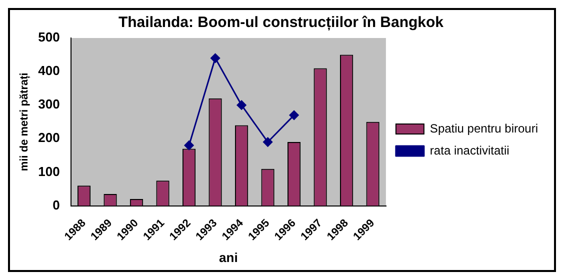 The width and height of the screenshot is (564, 280). I want to click on x-axis-title: ani, so click(228, 257).